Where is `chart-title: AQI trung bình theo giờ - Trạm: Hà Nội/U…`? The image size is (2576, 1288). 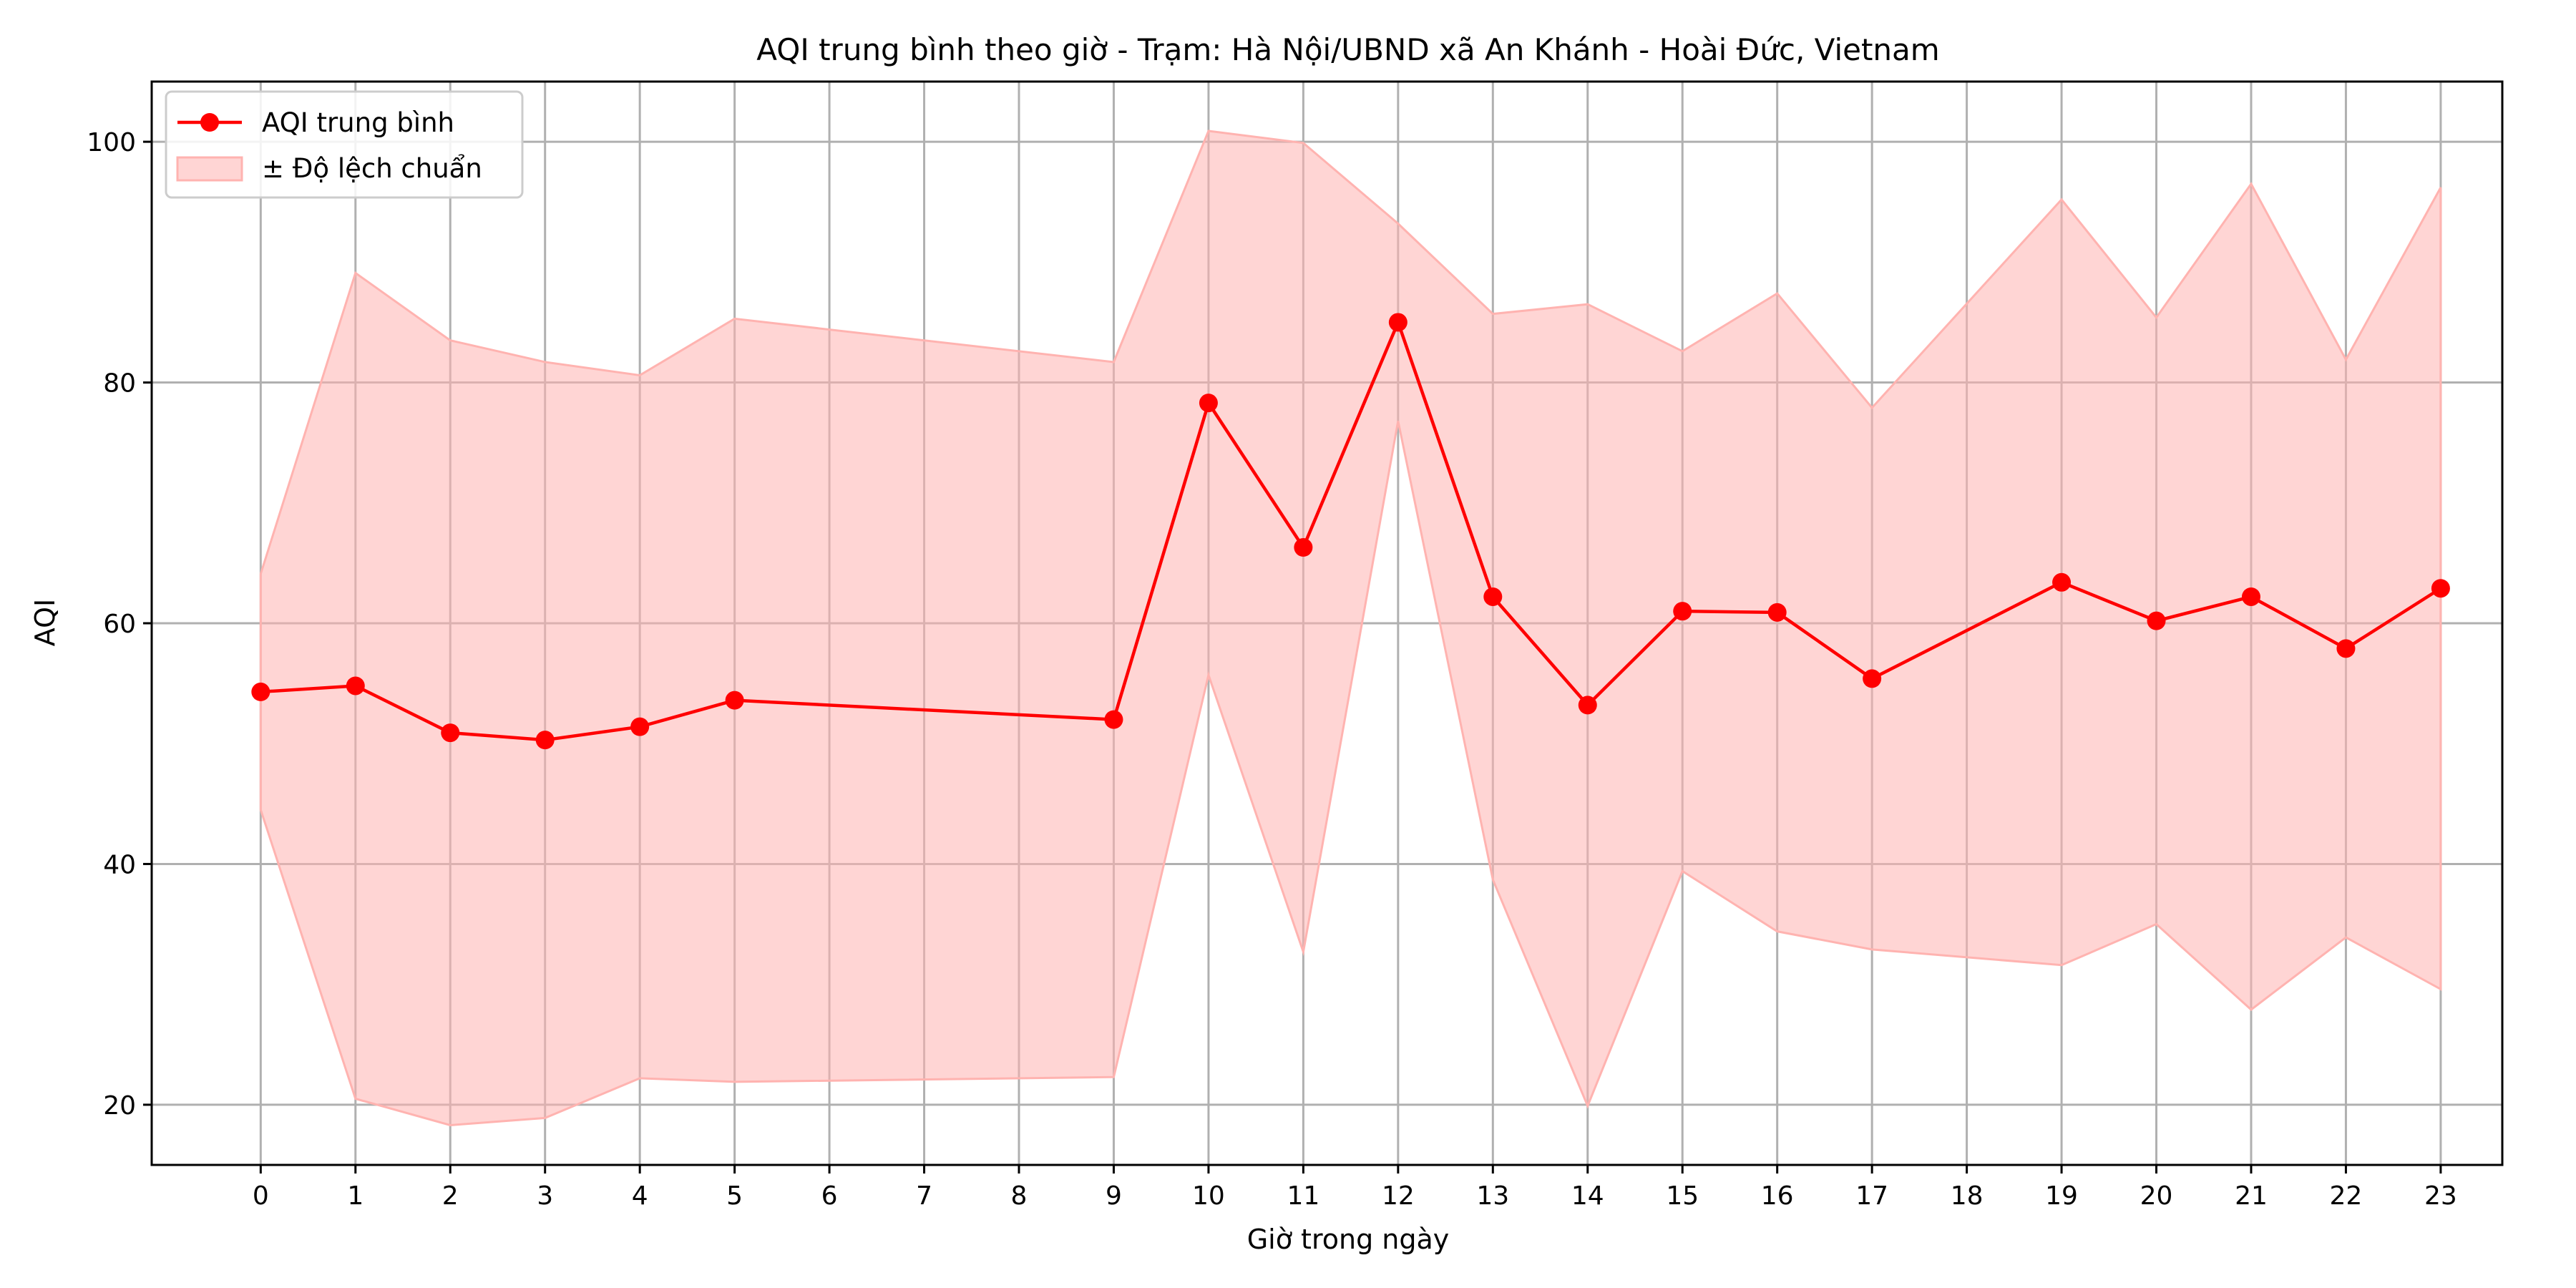 chart-title: AQI trung bình theo giờ - Trạm: Hà Nội/U… is located at coordinates (1347, 49).